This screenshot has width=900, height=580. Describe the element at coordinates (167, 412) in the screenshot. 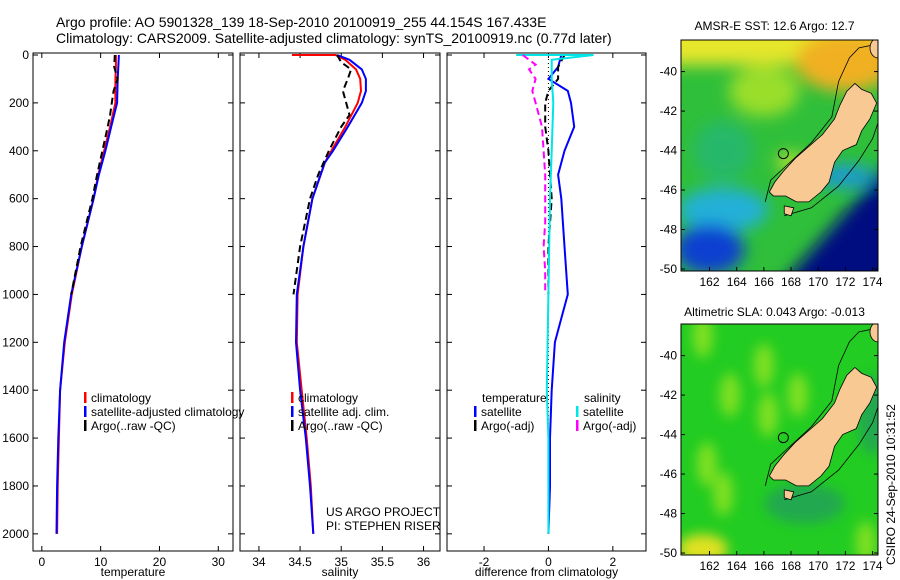

I see `legend-label: satellite-adjusted climatology` at that location.